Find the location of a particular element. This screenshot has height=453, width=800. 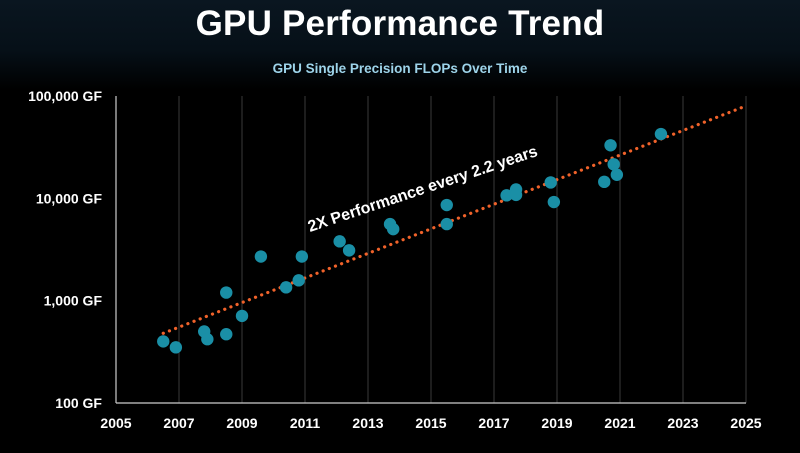

x-tick-label: 2021 is located at coordinates (619, 423).